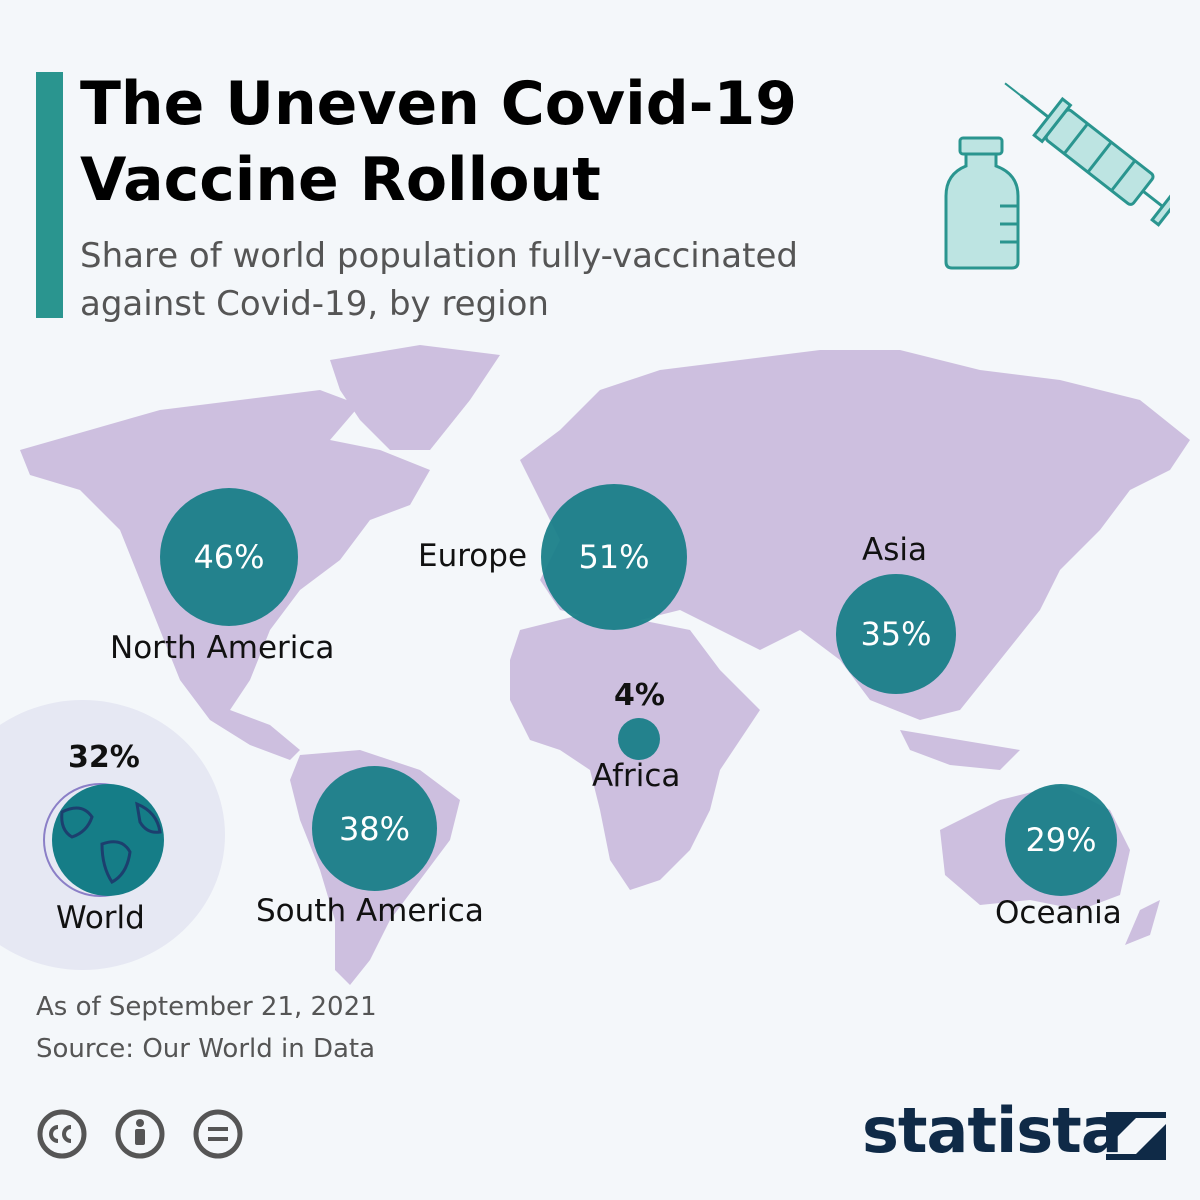 The image size is (1200, 1200). Describe the element at coordinates (103, 840) in the screenshot. I see `globe-icon` at that location.